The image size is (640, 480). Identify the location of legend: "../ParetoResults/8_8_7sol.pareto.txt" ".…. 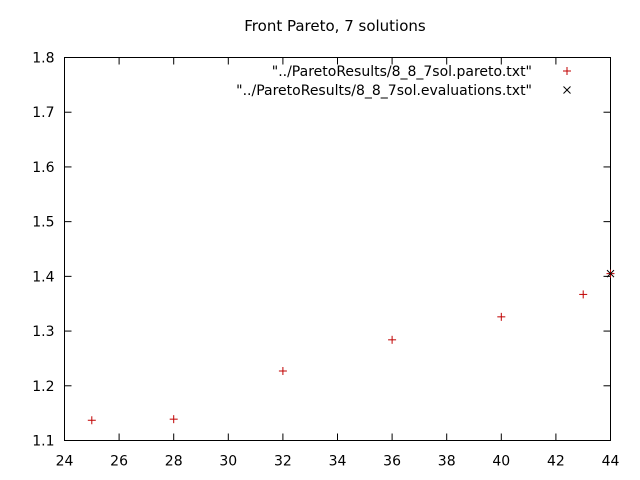
(403, 81).